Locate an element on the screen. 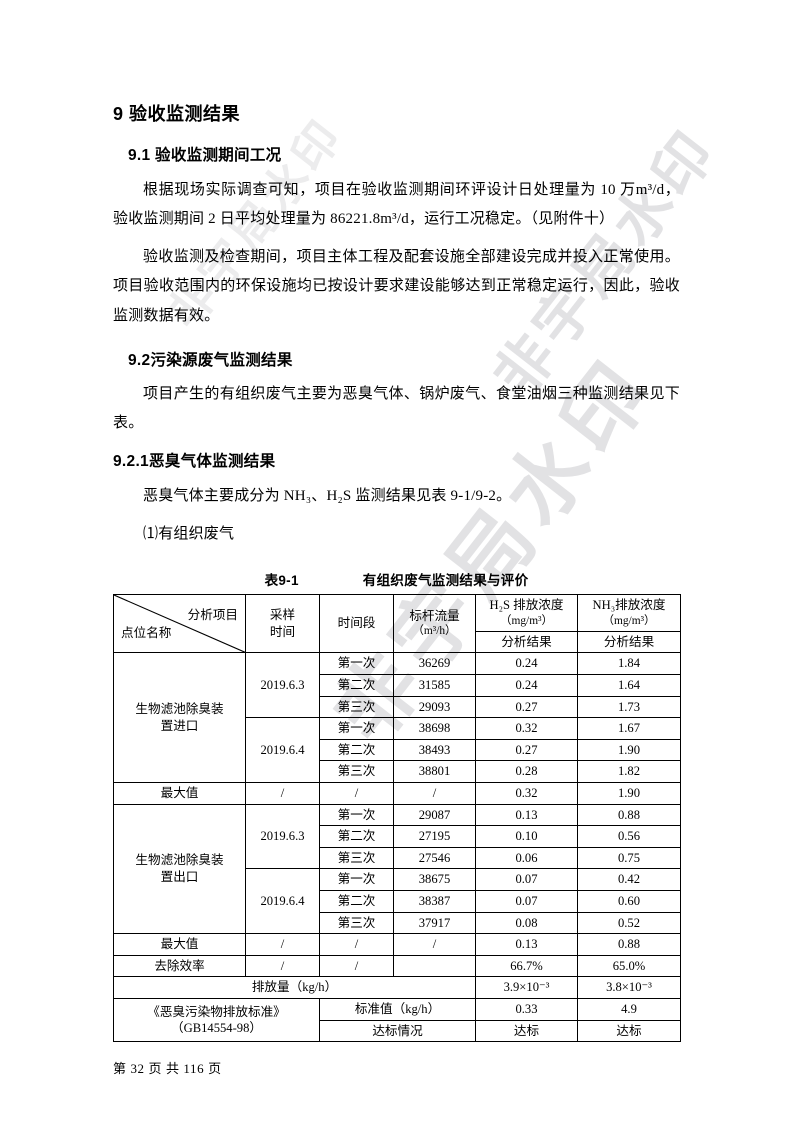 The image size is (793, 1122). cell-emission-nh3: 3.8×10⁻³ is located at coordinates (629, 988).